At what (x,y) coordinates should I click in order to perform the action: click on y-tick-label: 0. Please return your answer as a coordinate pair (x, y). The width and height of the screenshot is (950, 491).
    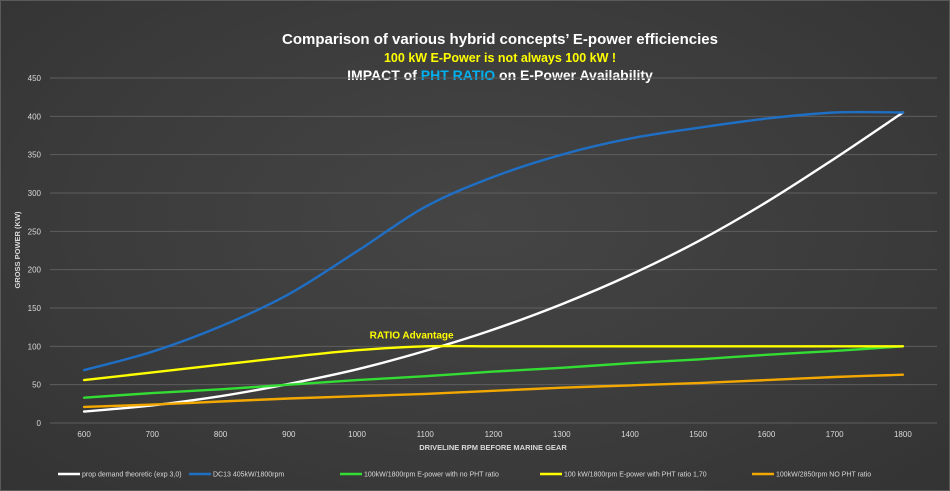
    Looking at the image, I should click on (39, 423).